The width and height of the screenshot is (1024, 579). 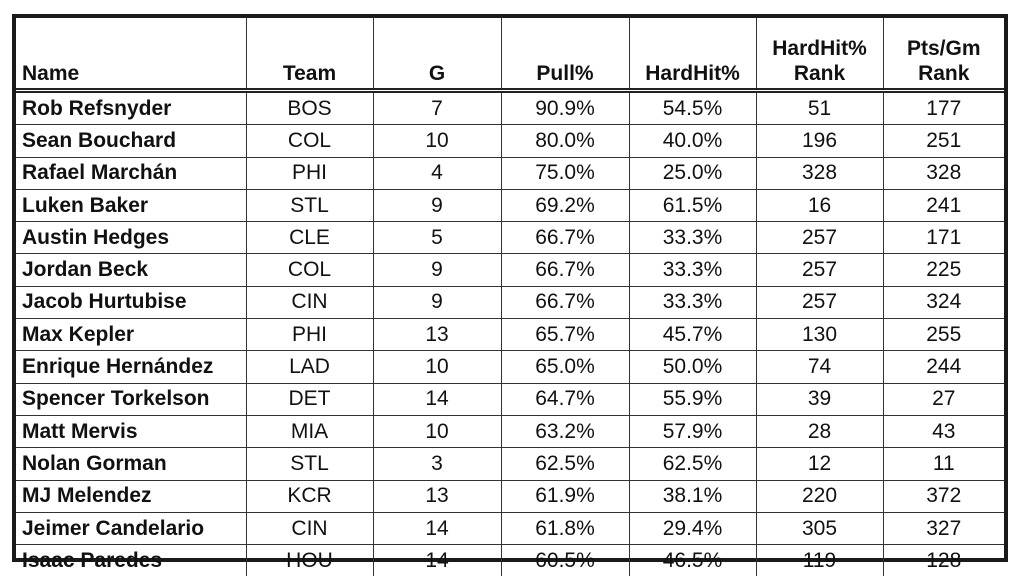 I want to click on pull-pct-cell: 63.2%, so click(x=565, y=432).